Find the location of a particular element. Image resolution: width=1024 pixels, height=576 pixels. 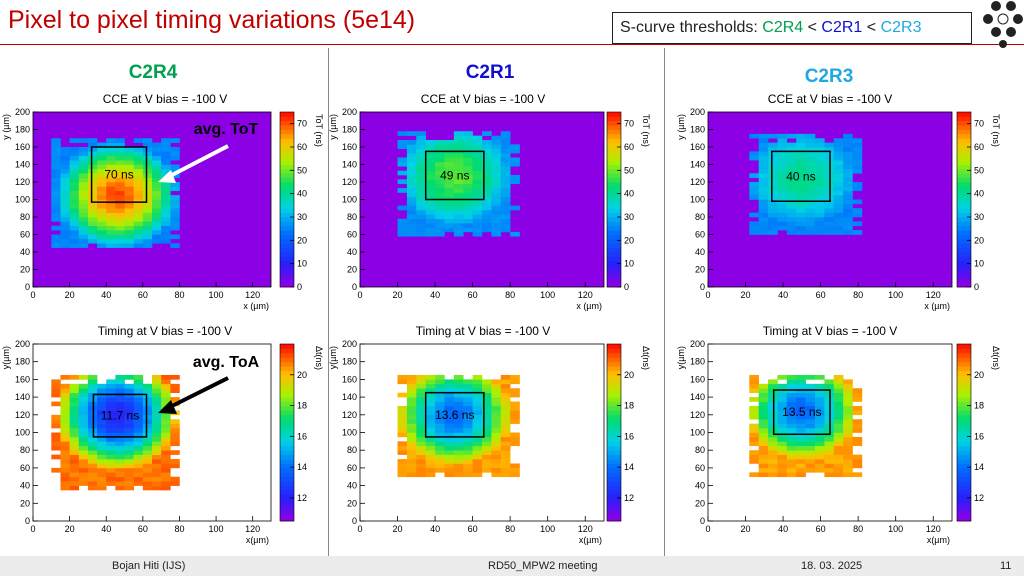

colorbar-tick-label: 60 is located at coordinates (629, 147).